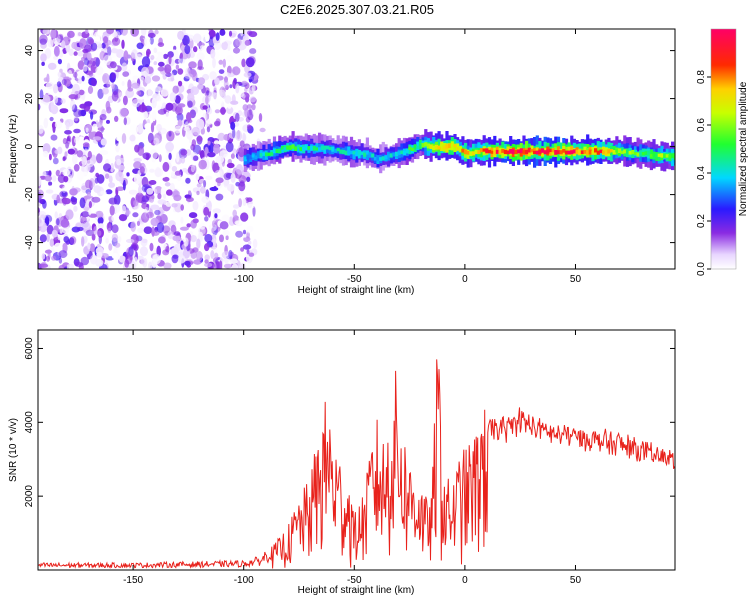  Describe the element at coordinates (723, 149) in the screenshot. I see `colorbar-gradient` at that location.